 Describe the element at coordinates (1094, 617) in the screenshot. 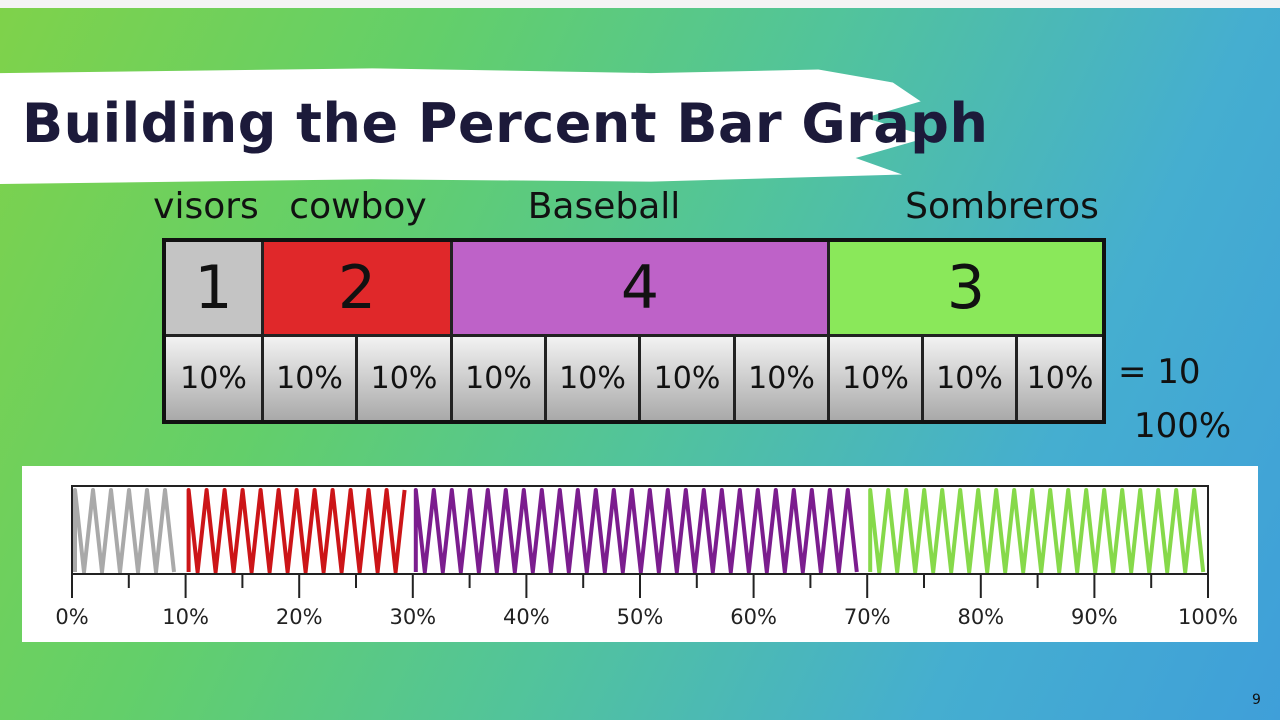

I see `x-tick-label: 90%` at that location.